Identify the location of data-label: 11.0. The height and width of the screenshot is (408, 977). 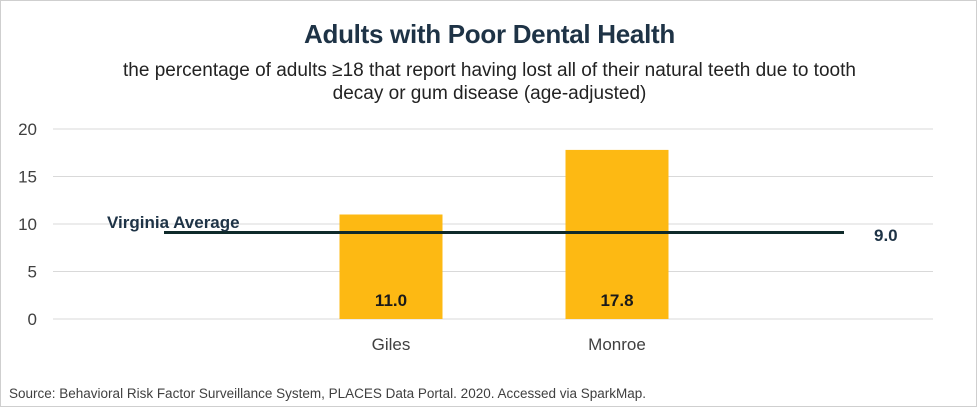
(391, 300).